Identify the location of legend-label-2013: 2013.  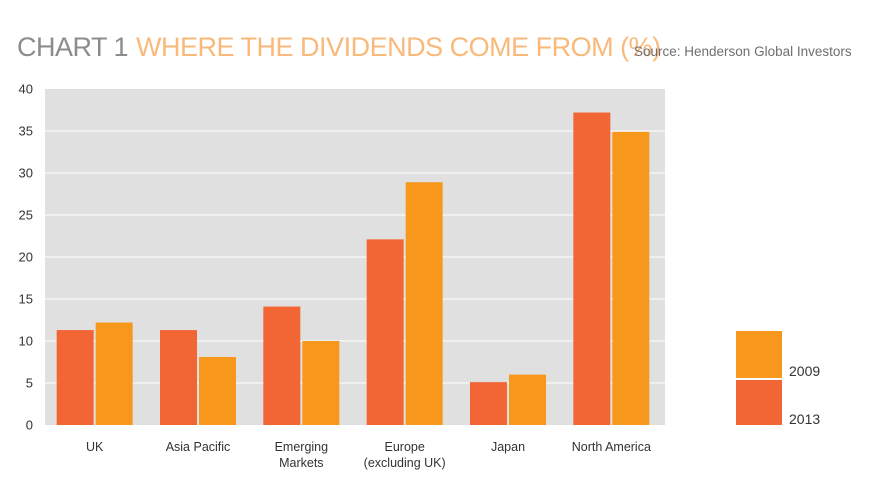
(804, 419).